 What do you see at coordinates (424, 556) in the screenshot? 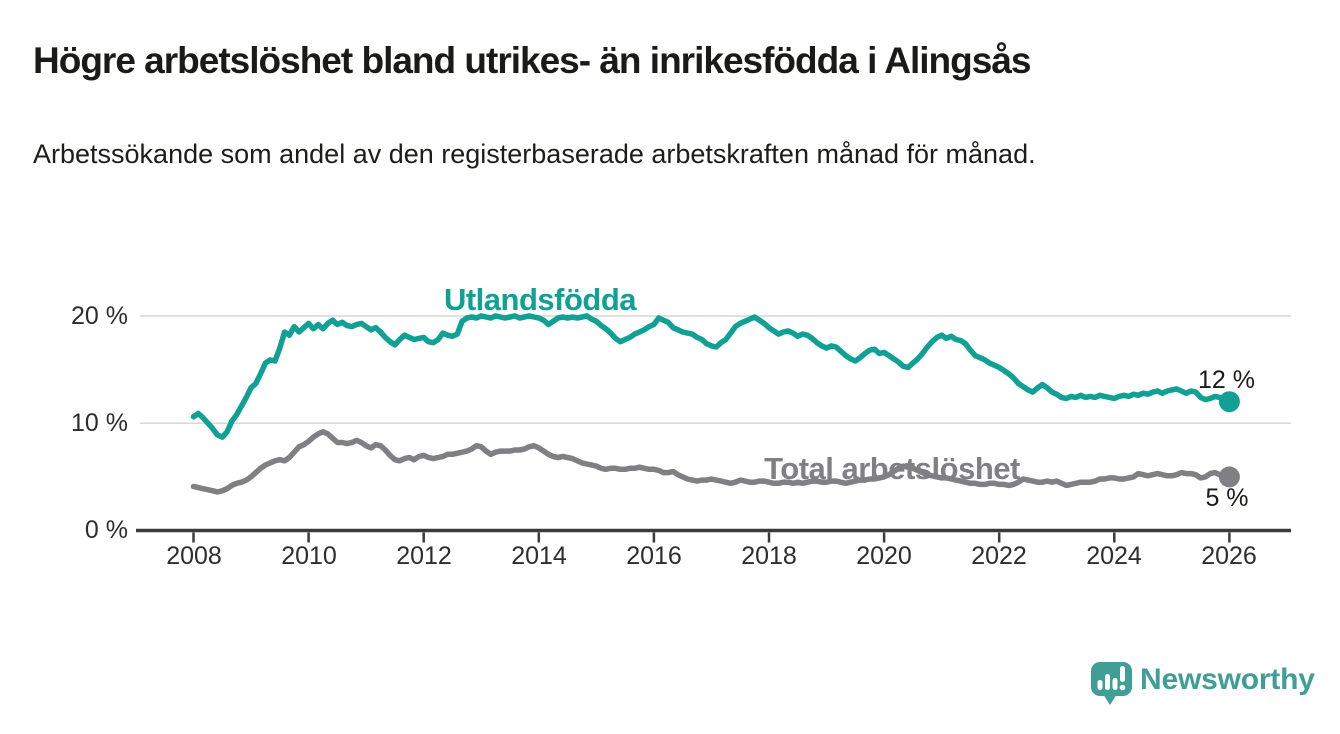
I see `x-axis-label-2012: 2012` at bounding box center [424, 556].